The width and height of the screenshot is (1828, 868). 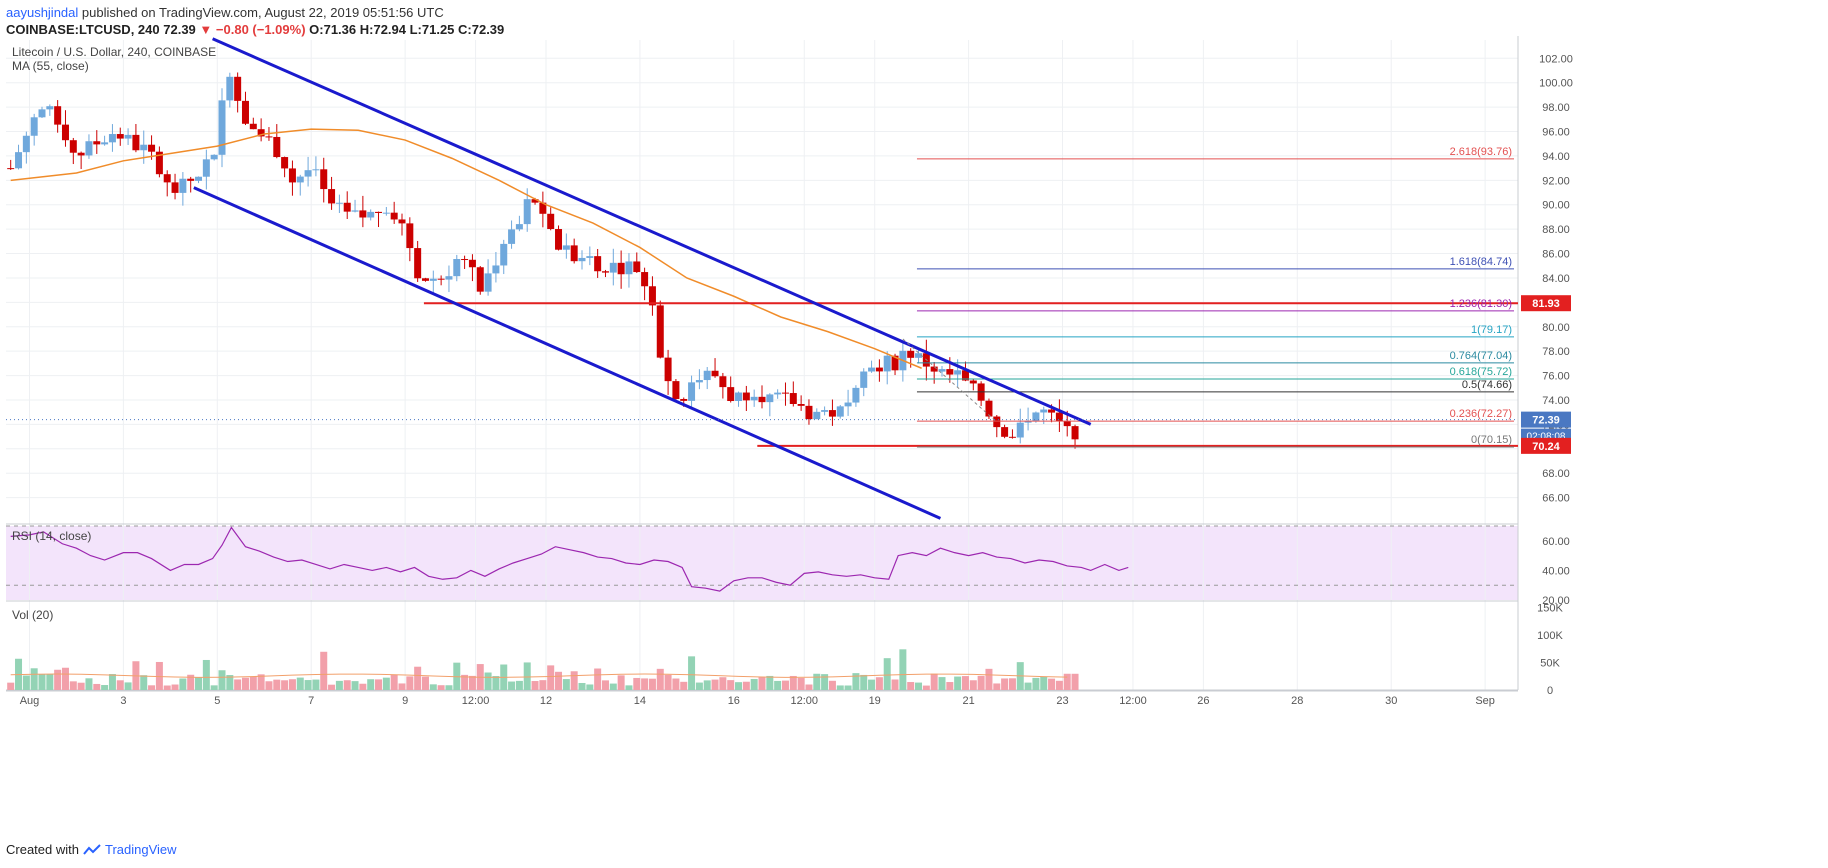 What do you see at coordinates (1550, 609) in the screenshot?
I see `volume-axis-tick: 150K` at bounding box center [1550, 609].